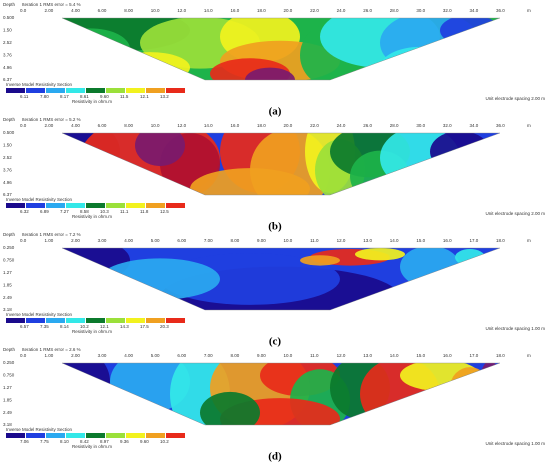 This screenshot has width=550, height=471. Describe the element at coordinates (104, 441) in the screenshot. I see `legend-value: 8.97` at that location.